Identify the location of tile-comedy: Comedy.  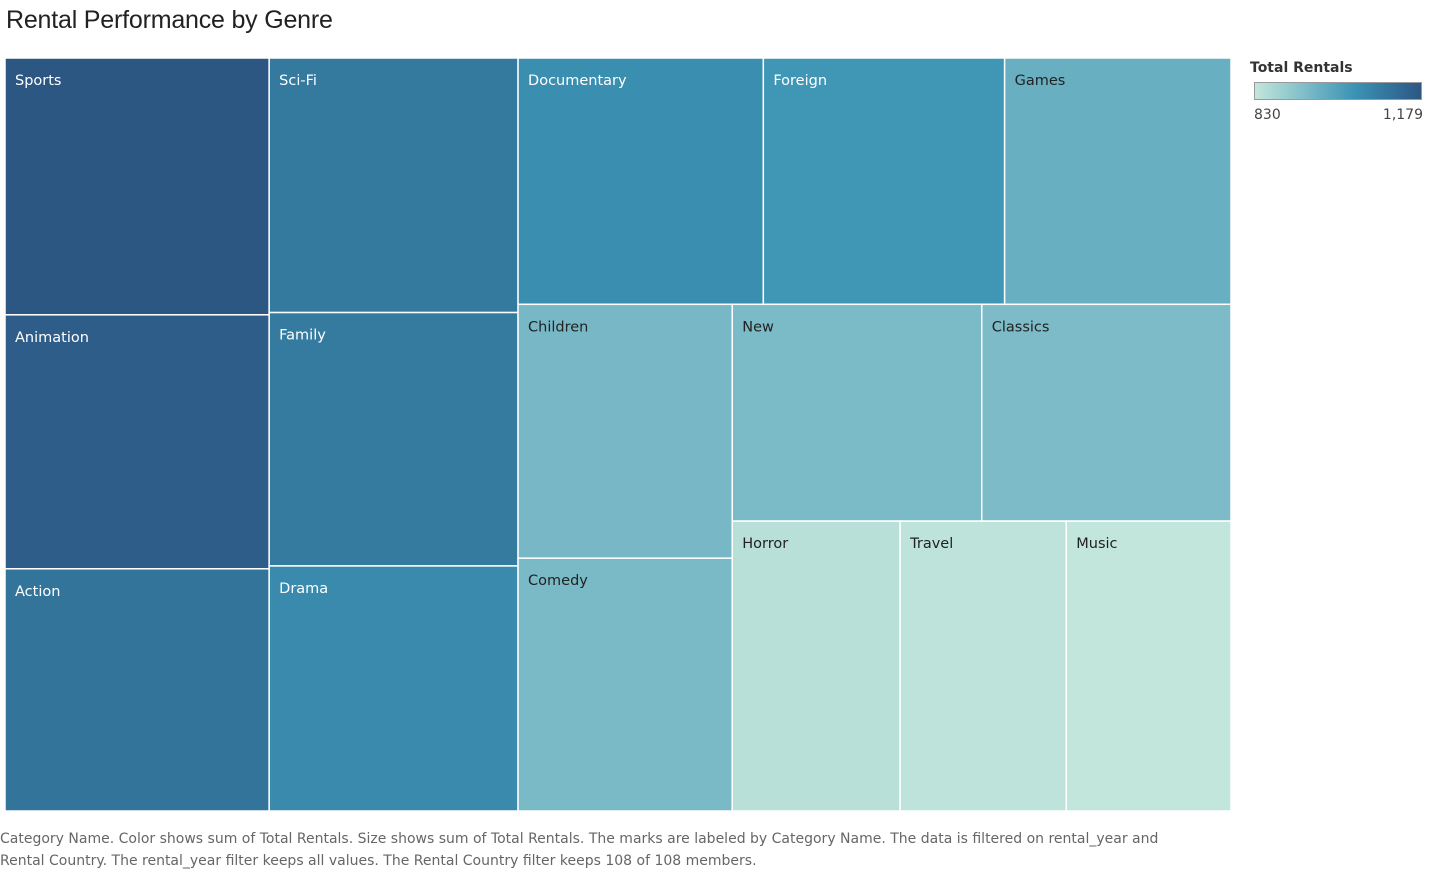
(625, 684).